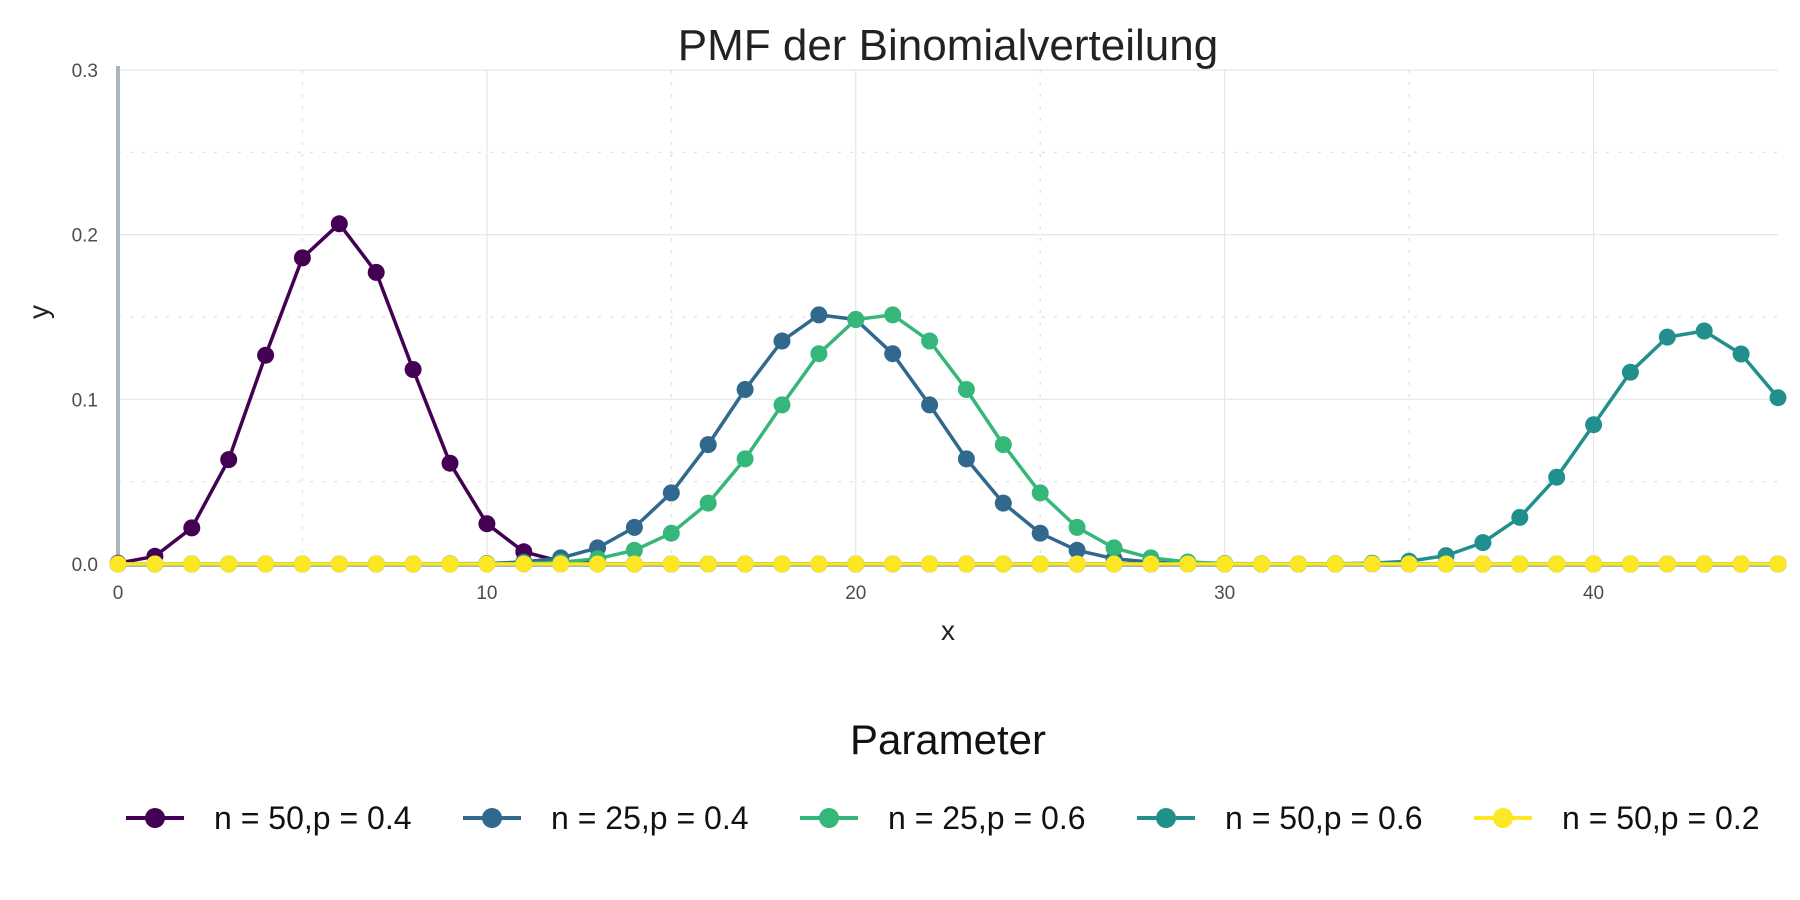  What do you see at coordinates (486, 593) in the screenshot?
I see `x-tick-label: 10` at bounding box center [486, 593].